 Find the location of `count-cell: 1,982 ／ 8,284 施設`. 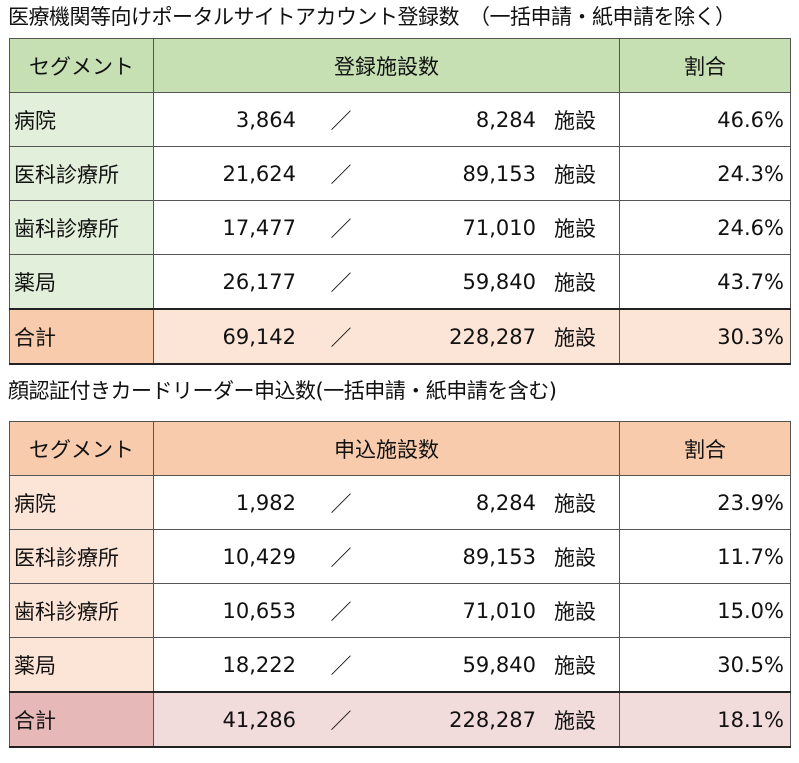

count-cell: 1,982 ／ 8,284 施設 is located at coordinates (386, 502).